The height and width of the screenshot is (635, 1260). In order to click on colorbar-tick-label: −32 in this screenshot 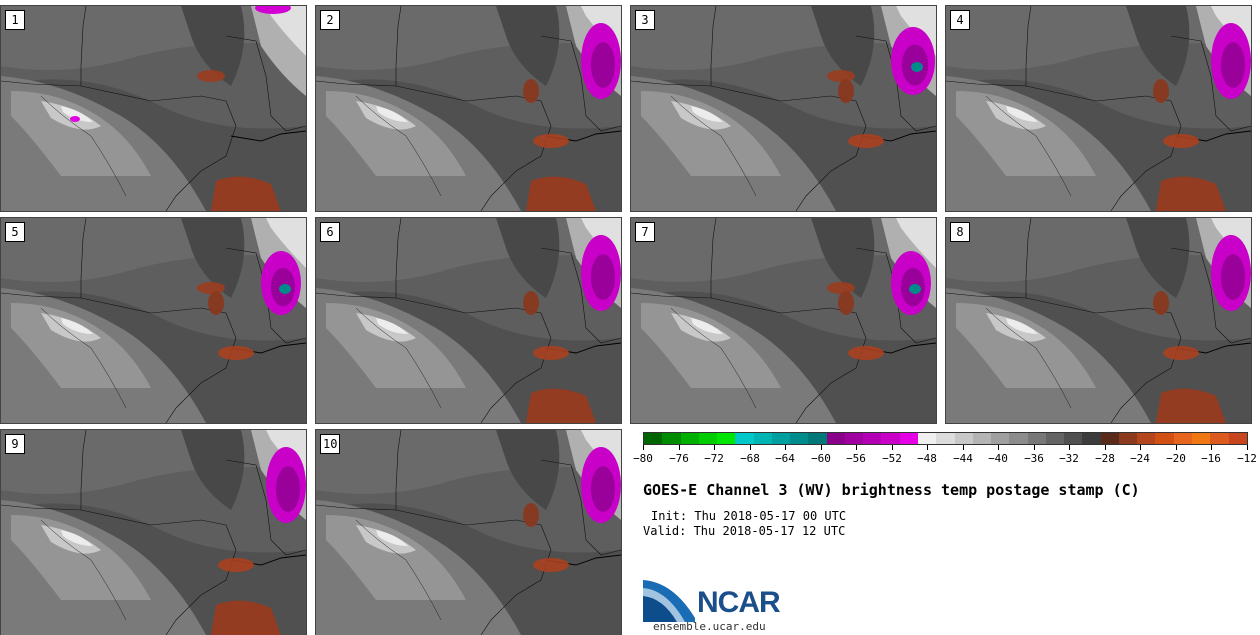, I will do `click(1069, 458)`.